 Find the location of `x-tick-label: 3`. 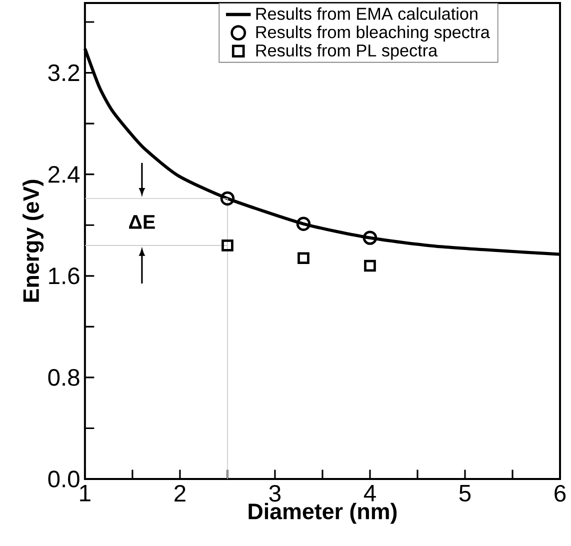

x-tick-label: 3 is located at coordinates (275, 493).